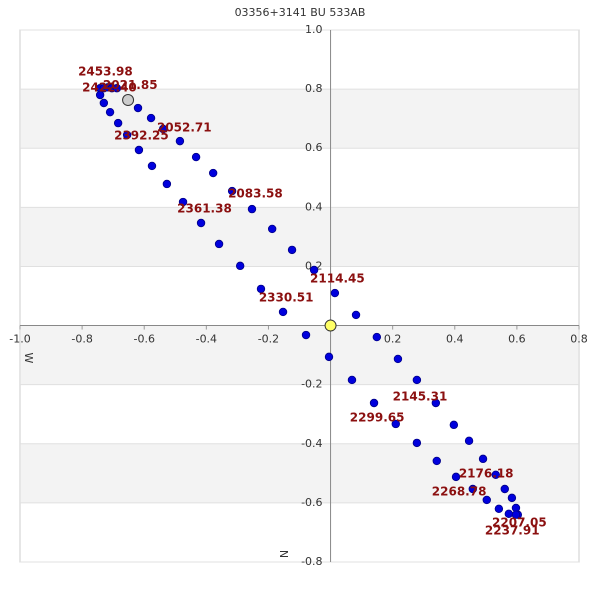 This screenshot has width=600, height=600. I want to click on point-label: 2422.40, so click(109, 88).